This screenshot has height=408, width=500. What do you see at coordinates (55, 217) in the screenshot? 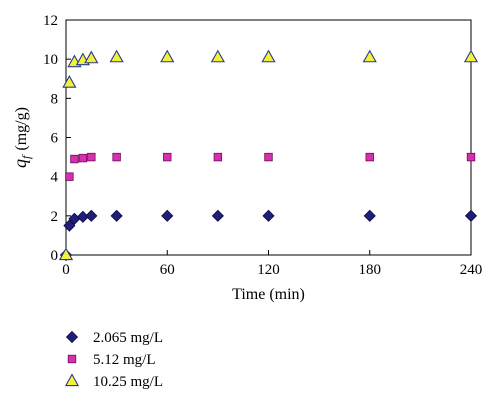
I see `y-tick-label: 2` at bounding box center [55, 217].